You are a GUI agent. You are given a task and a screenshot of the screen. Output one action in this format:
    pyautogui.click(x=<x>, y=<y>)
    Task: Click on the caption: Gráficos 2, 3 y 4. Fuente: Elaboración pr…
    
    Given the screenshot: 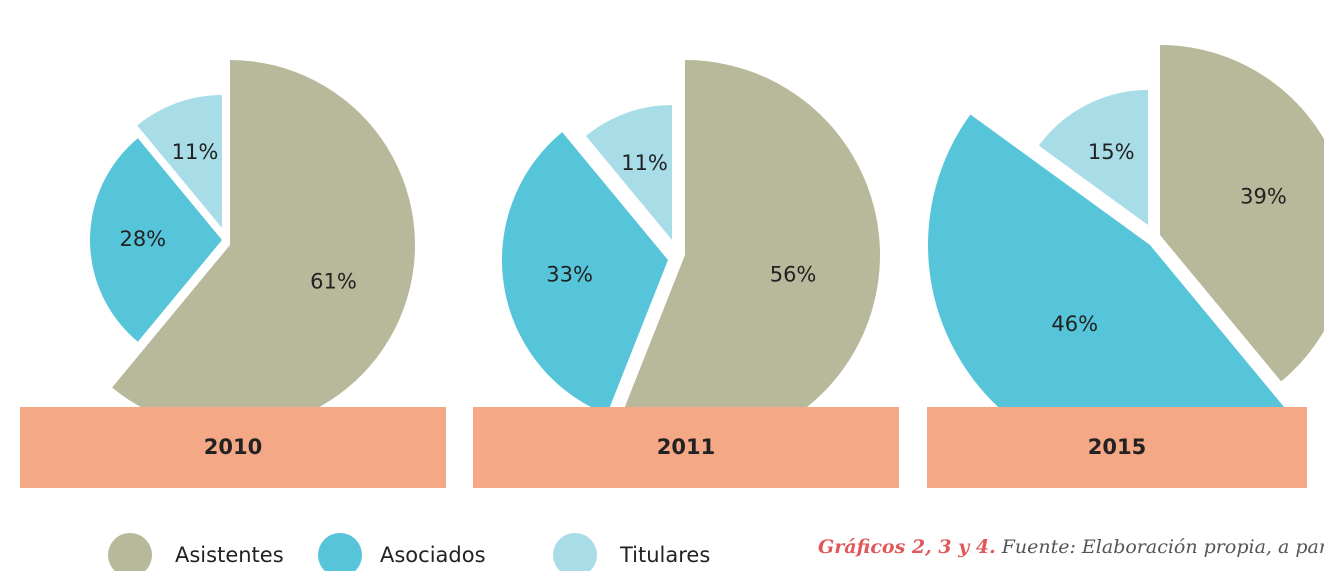 What is the action you would take?
    pyautogui.click(x=1071, y=547)
    